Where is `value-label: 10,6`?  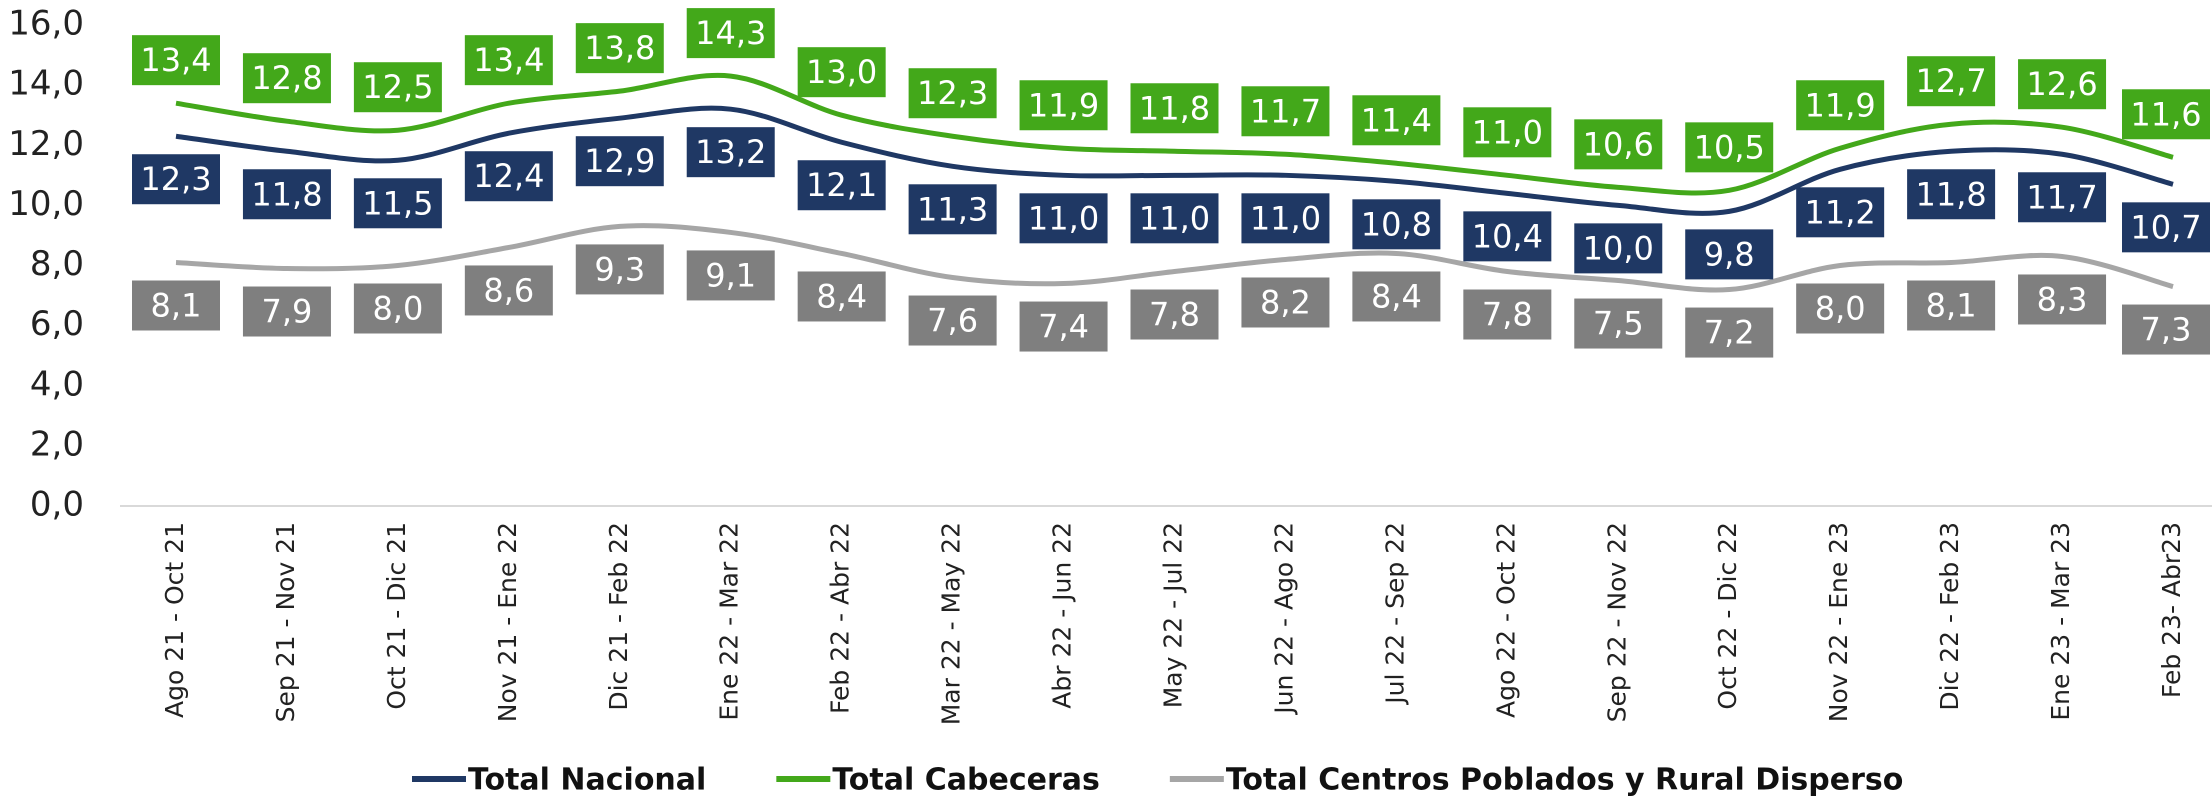 value-label: 10,6 is located at coordinates (1618, 144).